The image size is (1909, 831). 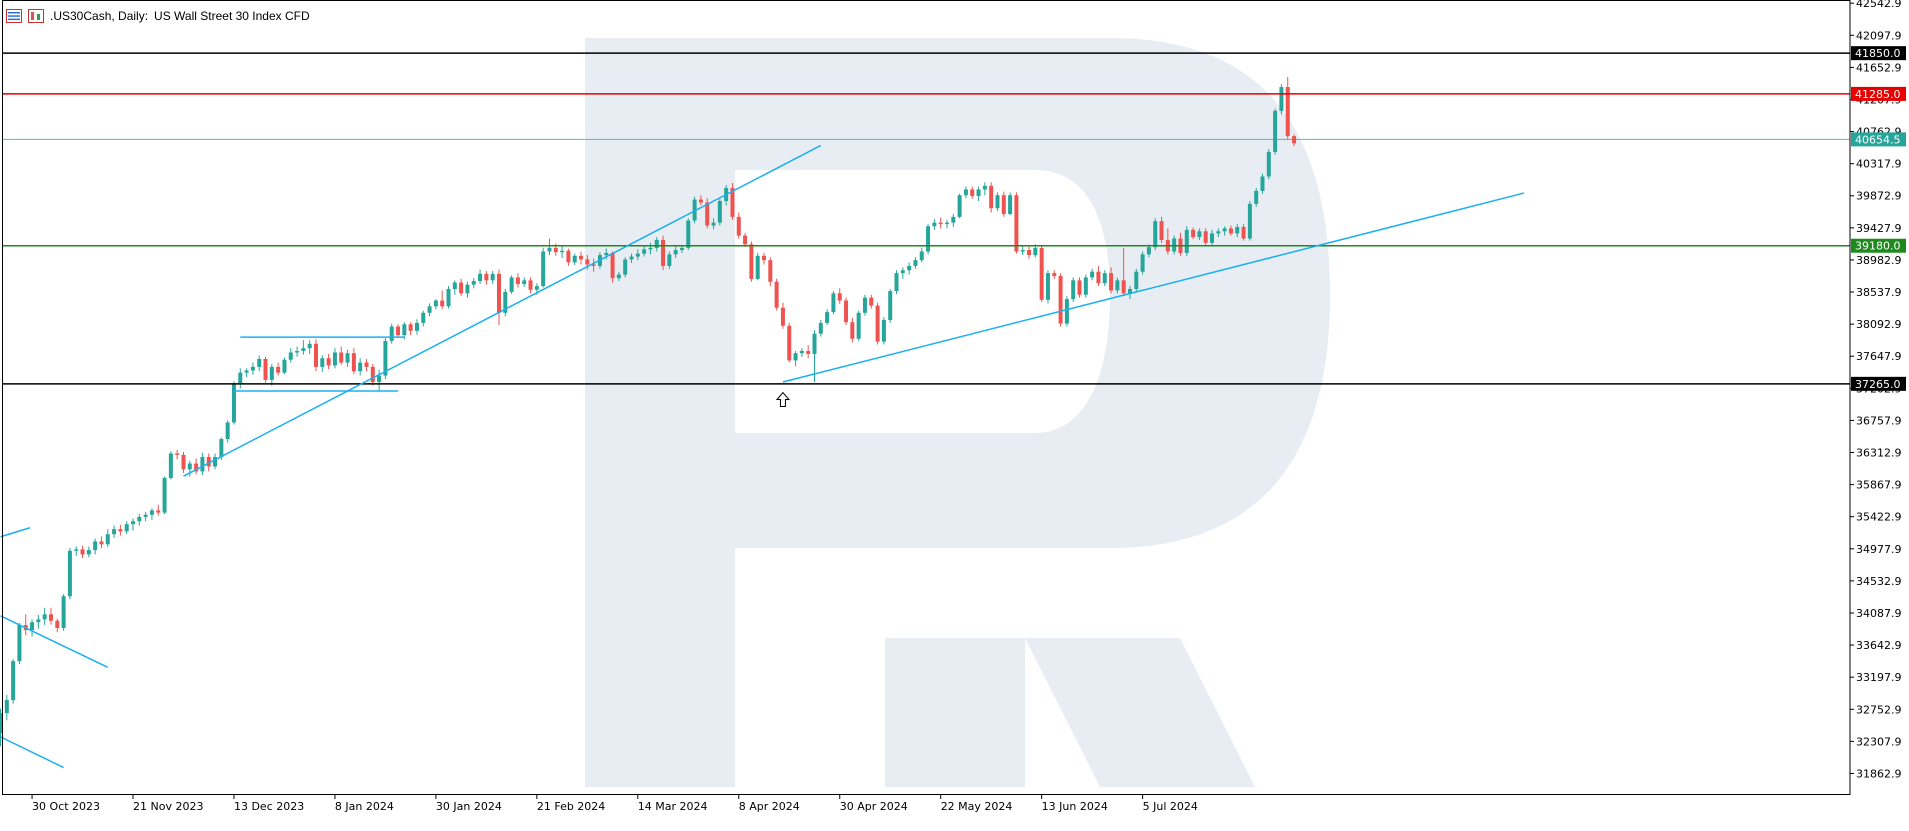 I want to click on price-tag-level, so click(x=1878, y=53).